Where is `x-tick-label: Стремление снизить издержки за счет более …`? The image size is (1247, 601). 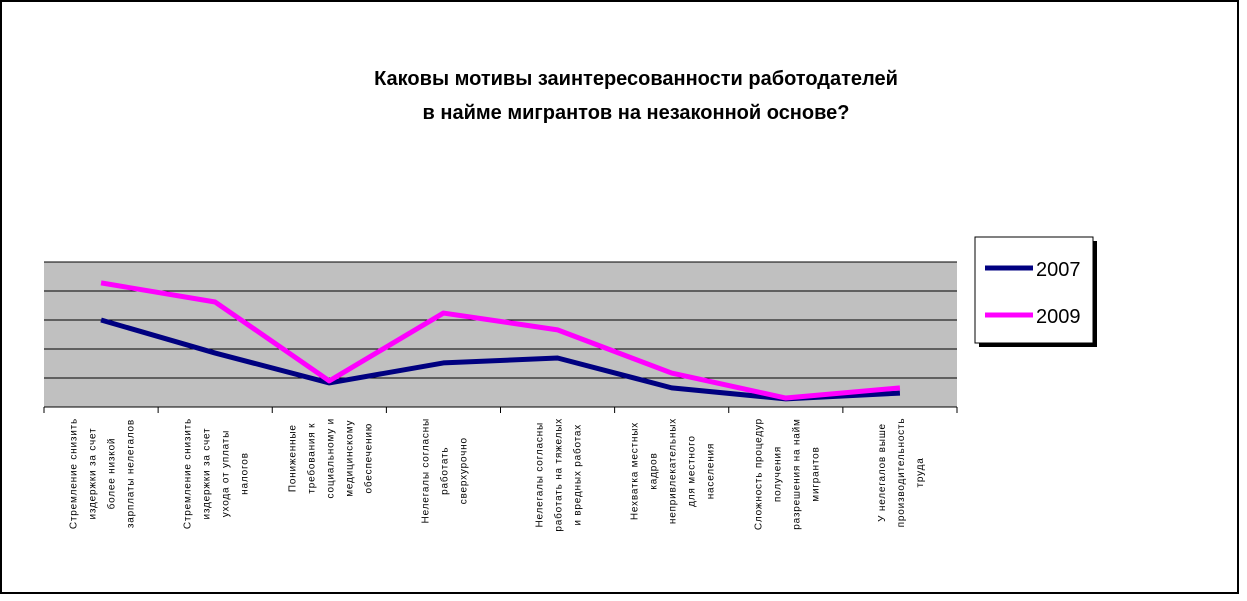
x-tick-label: Стремление снизить издержки за счет более … is located at coordinates (103, 473).